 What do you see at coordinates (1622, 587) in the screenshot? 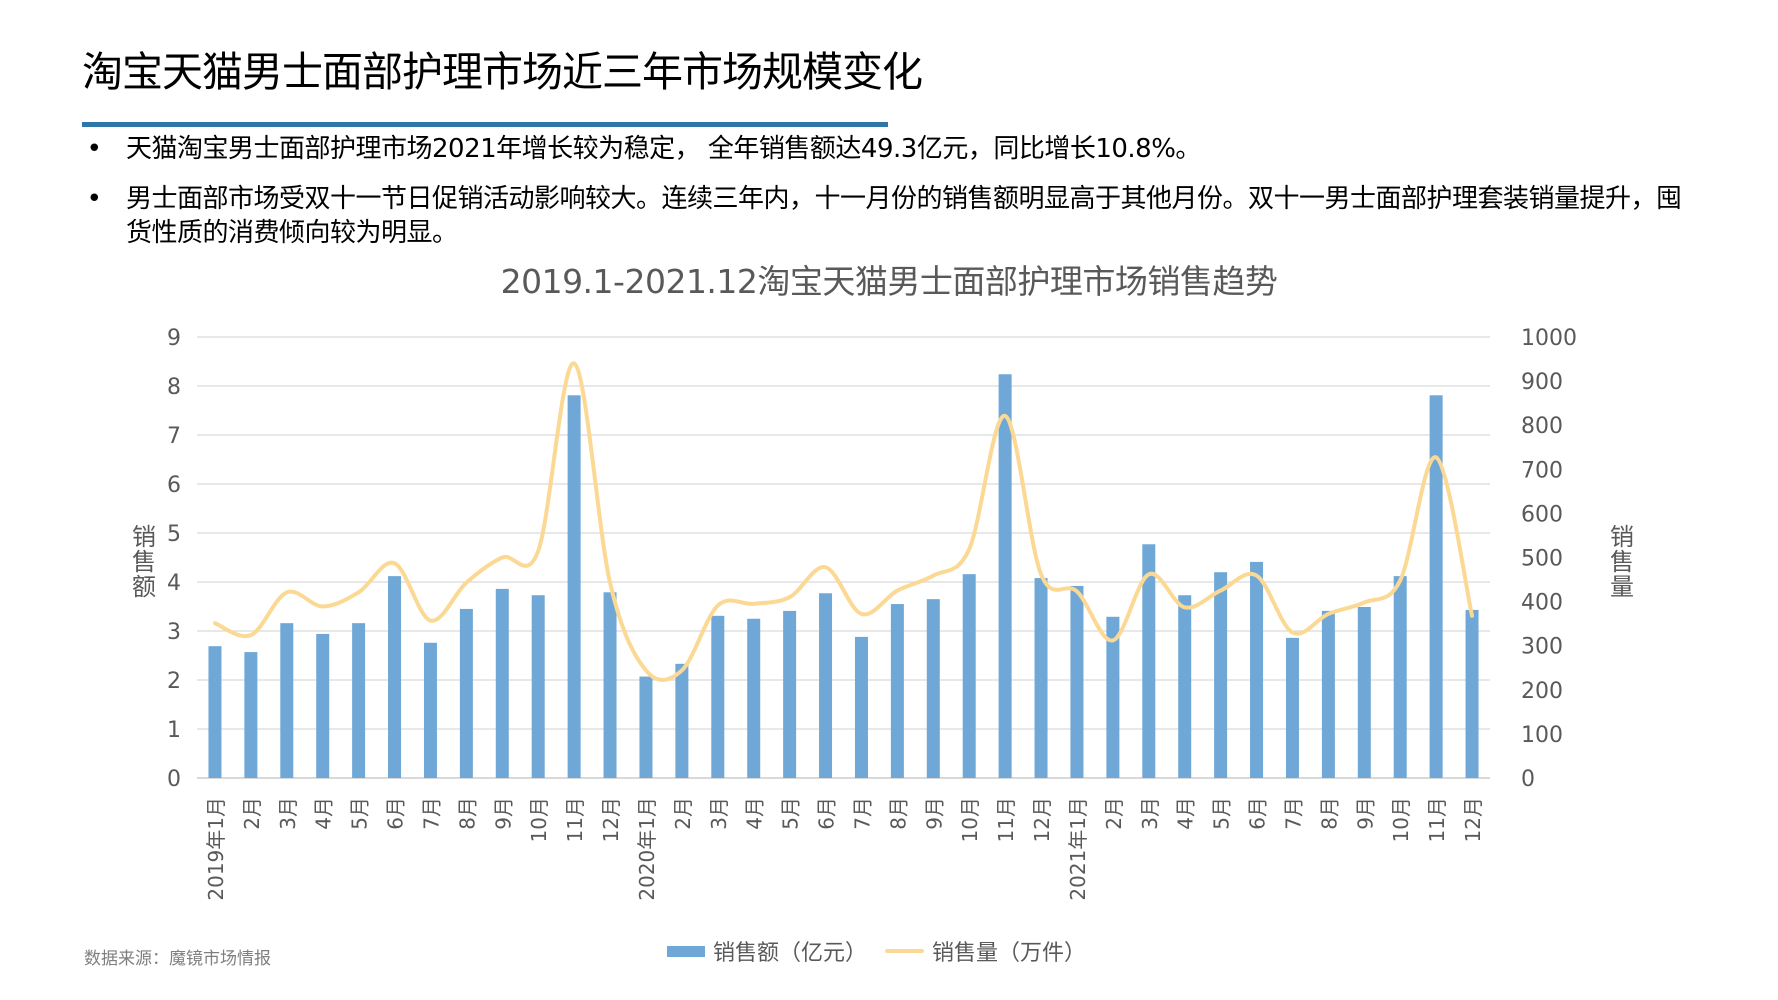
I see `y2-axis-title-char: 量` at bounding box center [1622, 587].